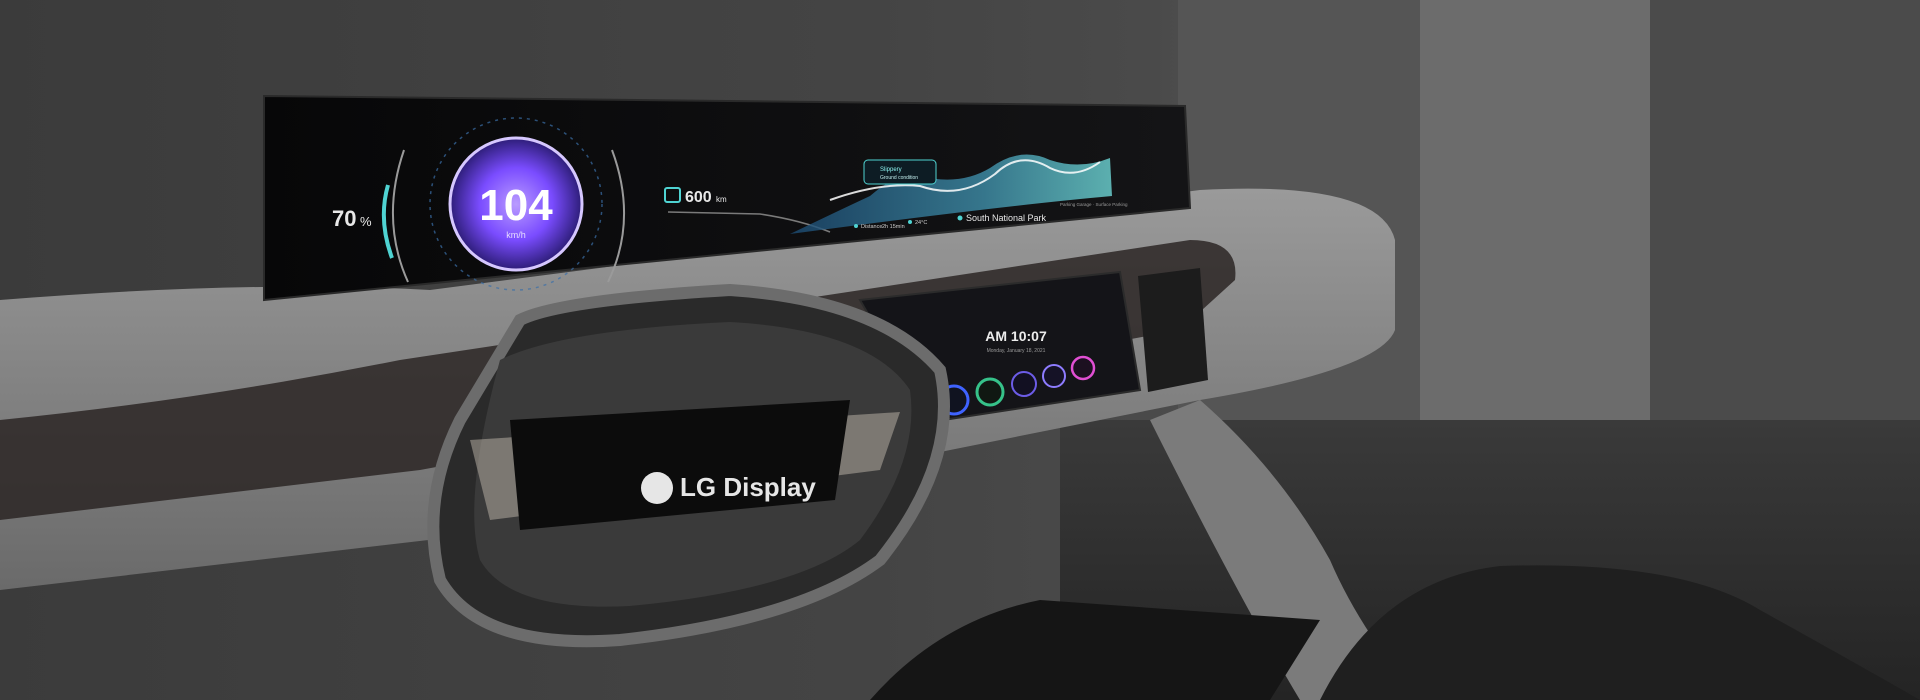  I want to click on route-card, so click(900, 172).